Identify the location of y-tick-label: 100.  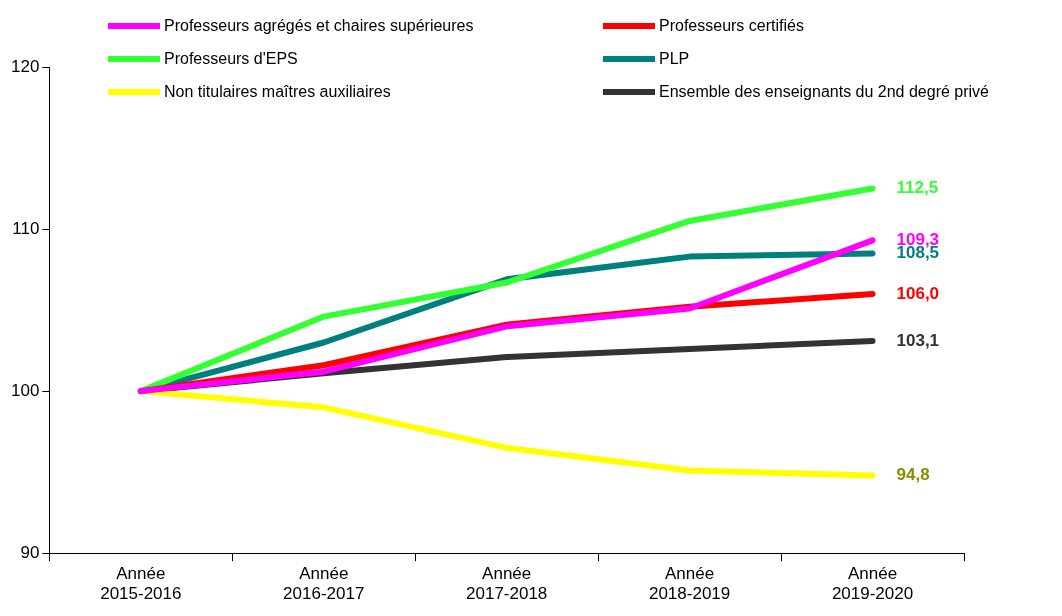
(25, 390).